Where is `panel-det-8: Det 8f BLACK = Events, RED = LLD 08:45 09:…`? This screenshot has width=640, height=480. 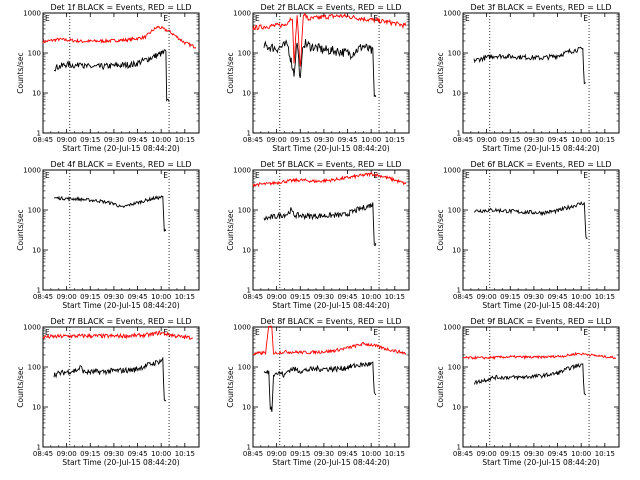 panel-det-8: Det 8f BLACK = Events, RED = LLD 08:45 09:… is located at coordinates (318, 392).